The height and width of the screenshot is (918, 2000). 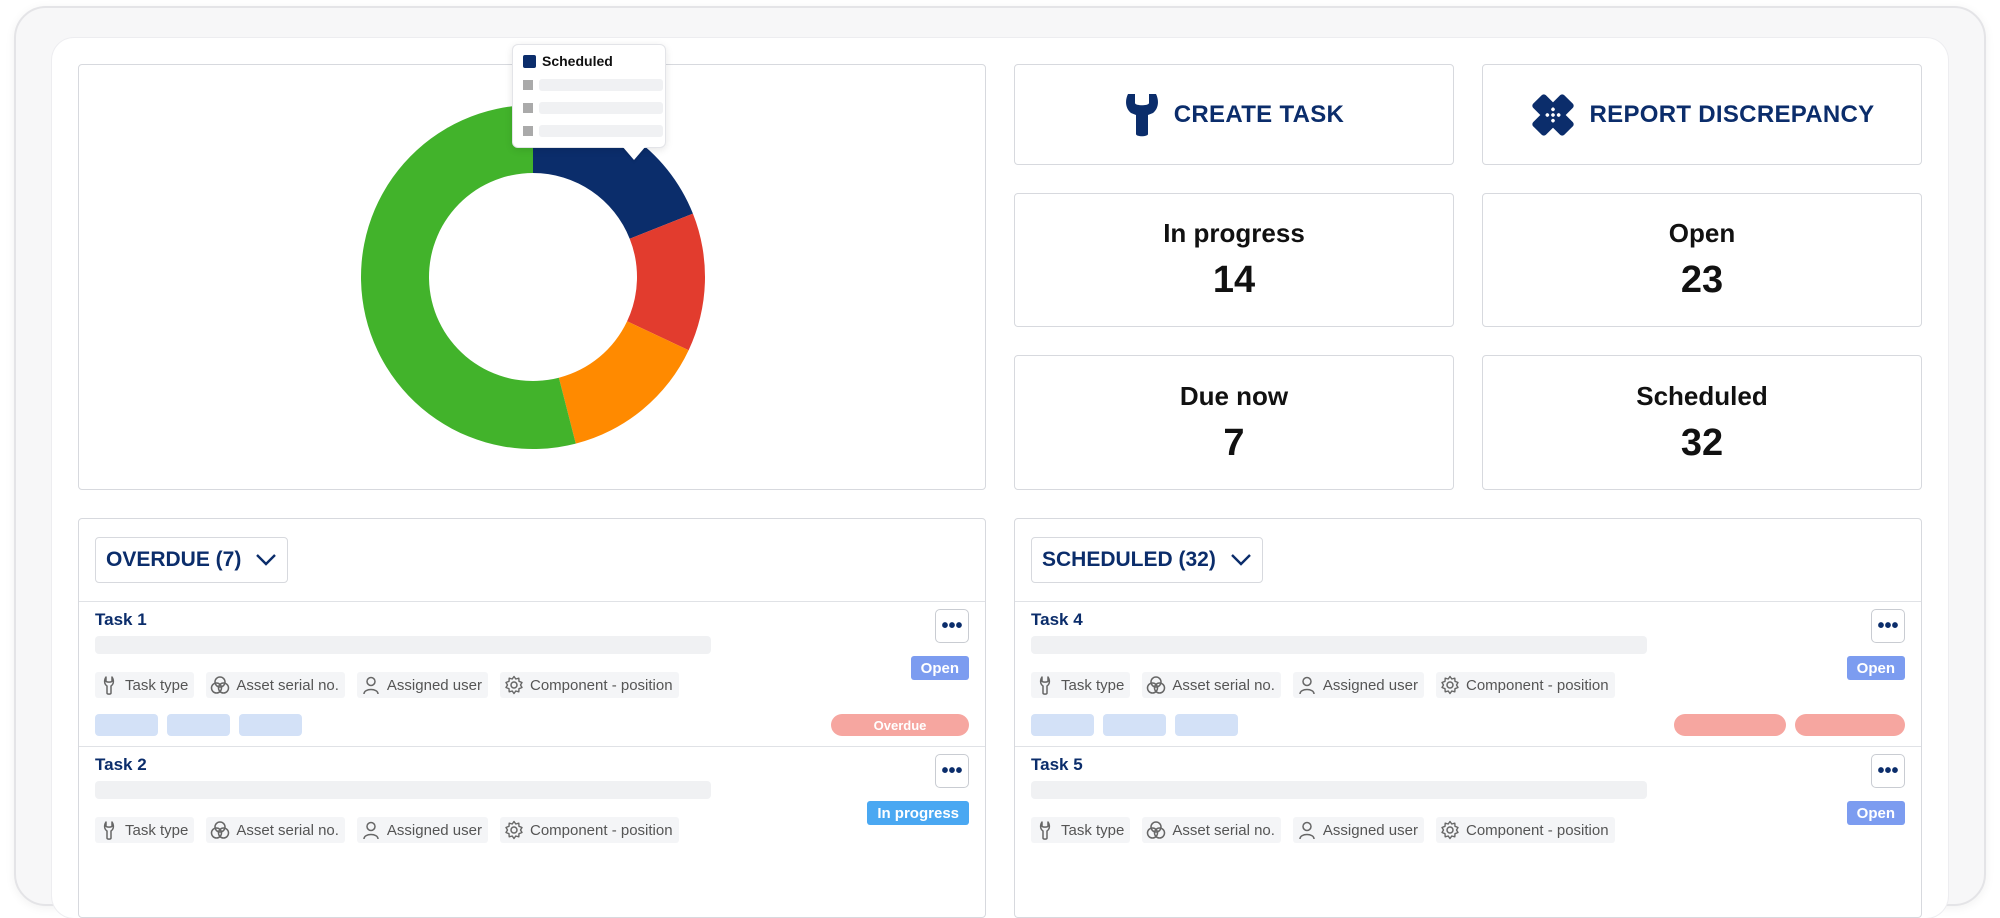 I want to click on stat-value: 7, so click(x=1234, y=442).